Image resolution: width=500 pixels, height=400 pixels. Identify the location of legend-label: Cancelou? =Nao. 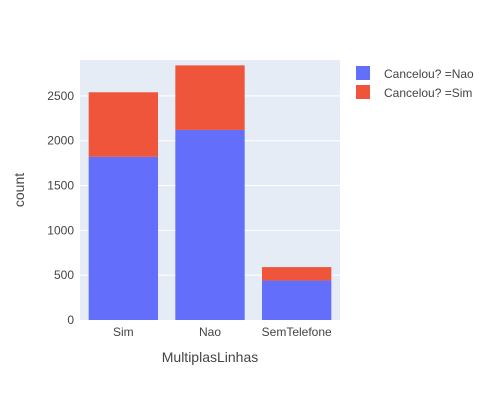
(429, 74).